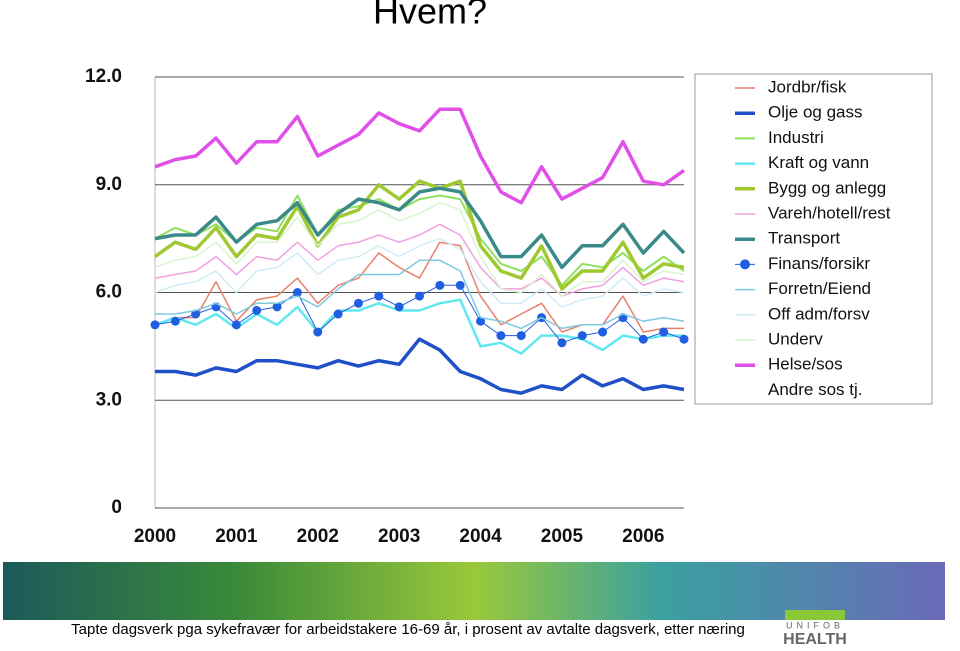 The width and height of the screenshot is (960, 651). Describe the element at coordinates (819, 263) in the screenshot. I see `legend-label: Finans/forsikr` at that location.